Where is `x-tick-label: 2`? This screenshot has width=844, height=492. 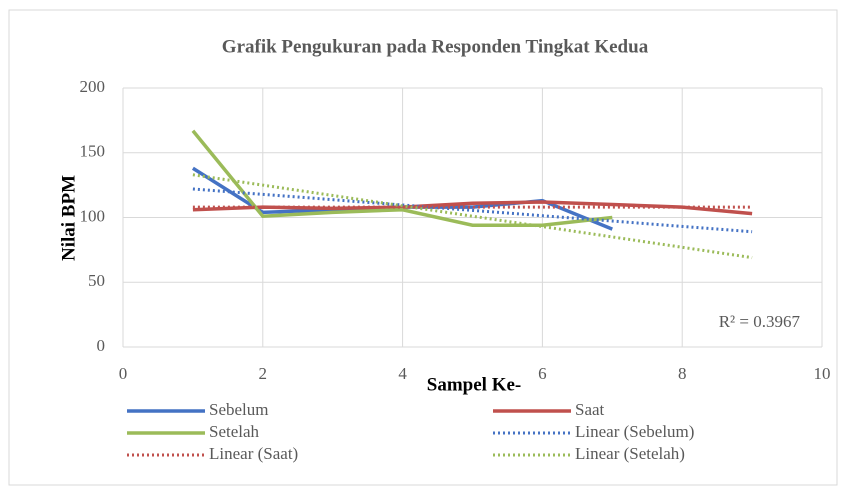
x-tick-label: 2 is located at coordinates (263, 373).